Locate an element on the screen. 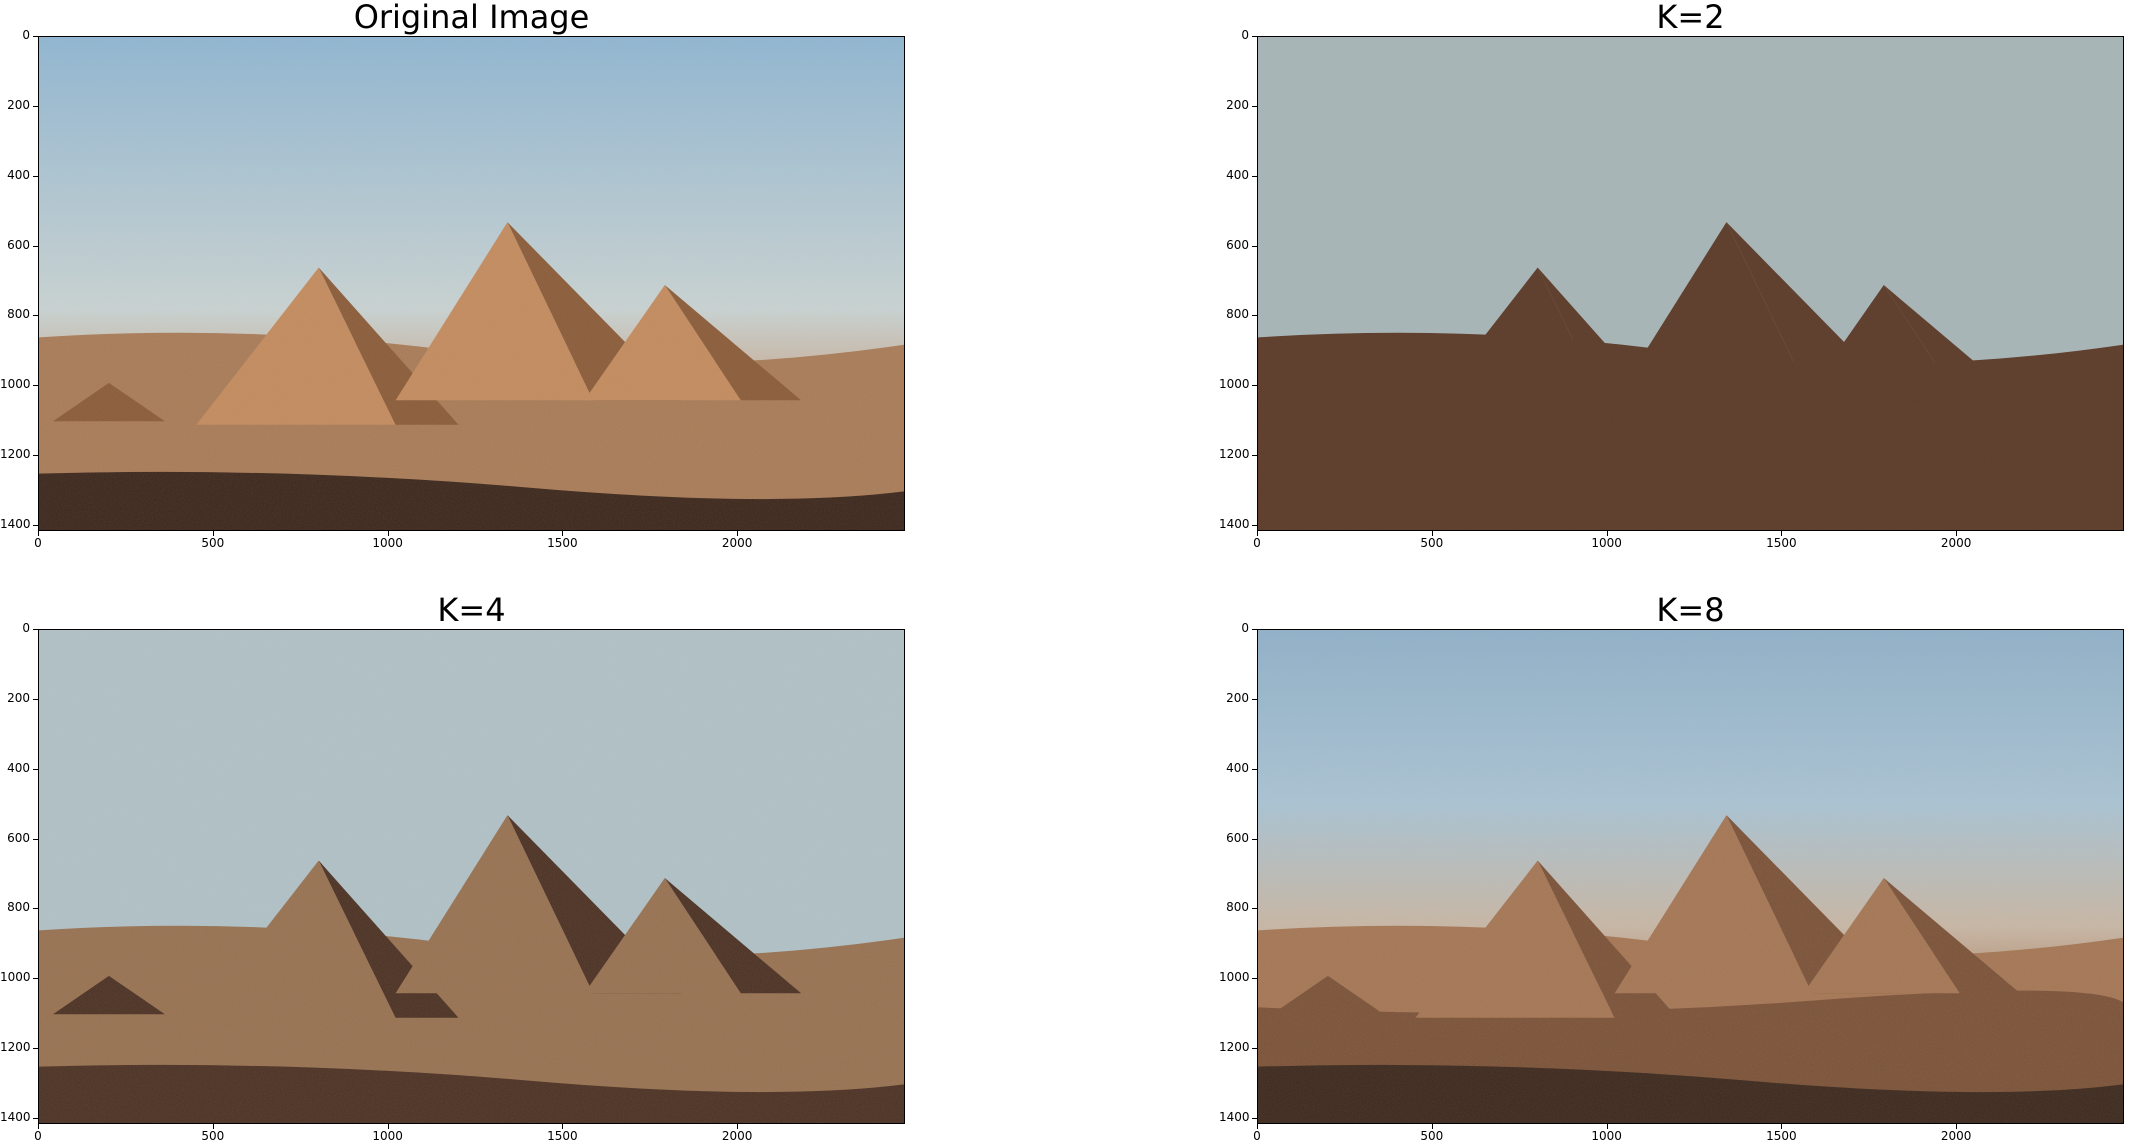 This screenshot has height=1147, width=2129. x-tick-label: 1000 is located at coordinates (387, 1136).